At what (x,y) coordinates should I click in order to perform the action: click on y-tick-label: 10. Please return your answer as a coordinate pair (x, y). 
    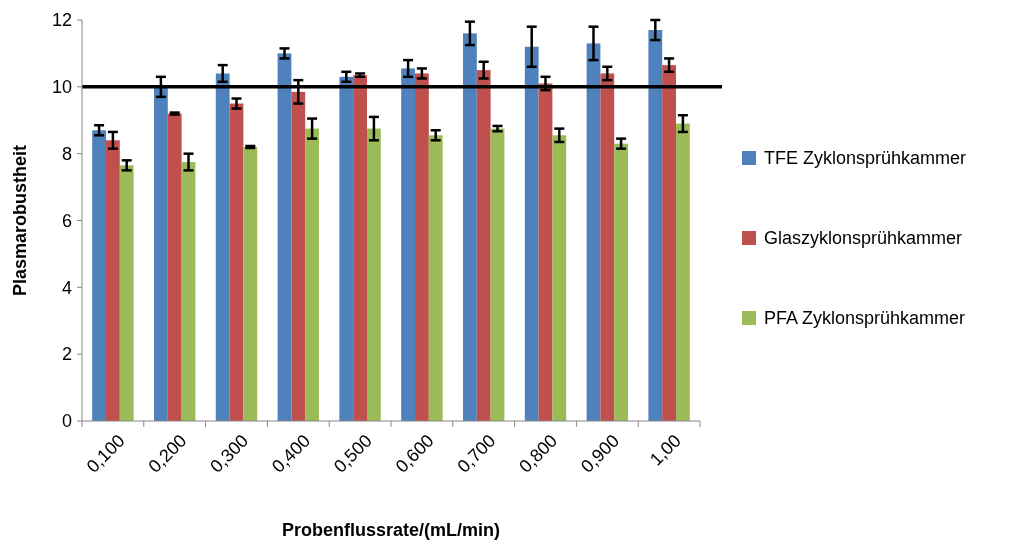
    Looking at the image, I should click on (61, 87).